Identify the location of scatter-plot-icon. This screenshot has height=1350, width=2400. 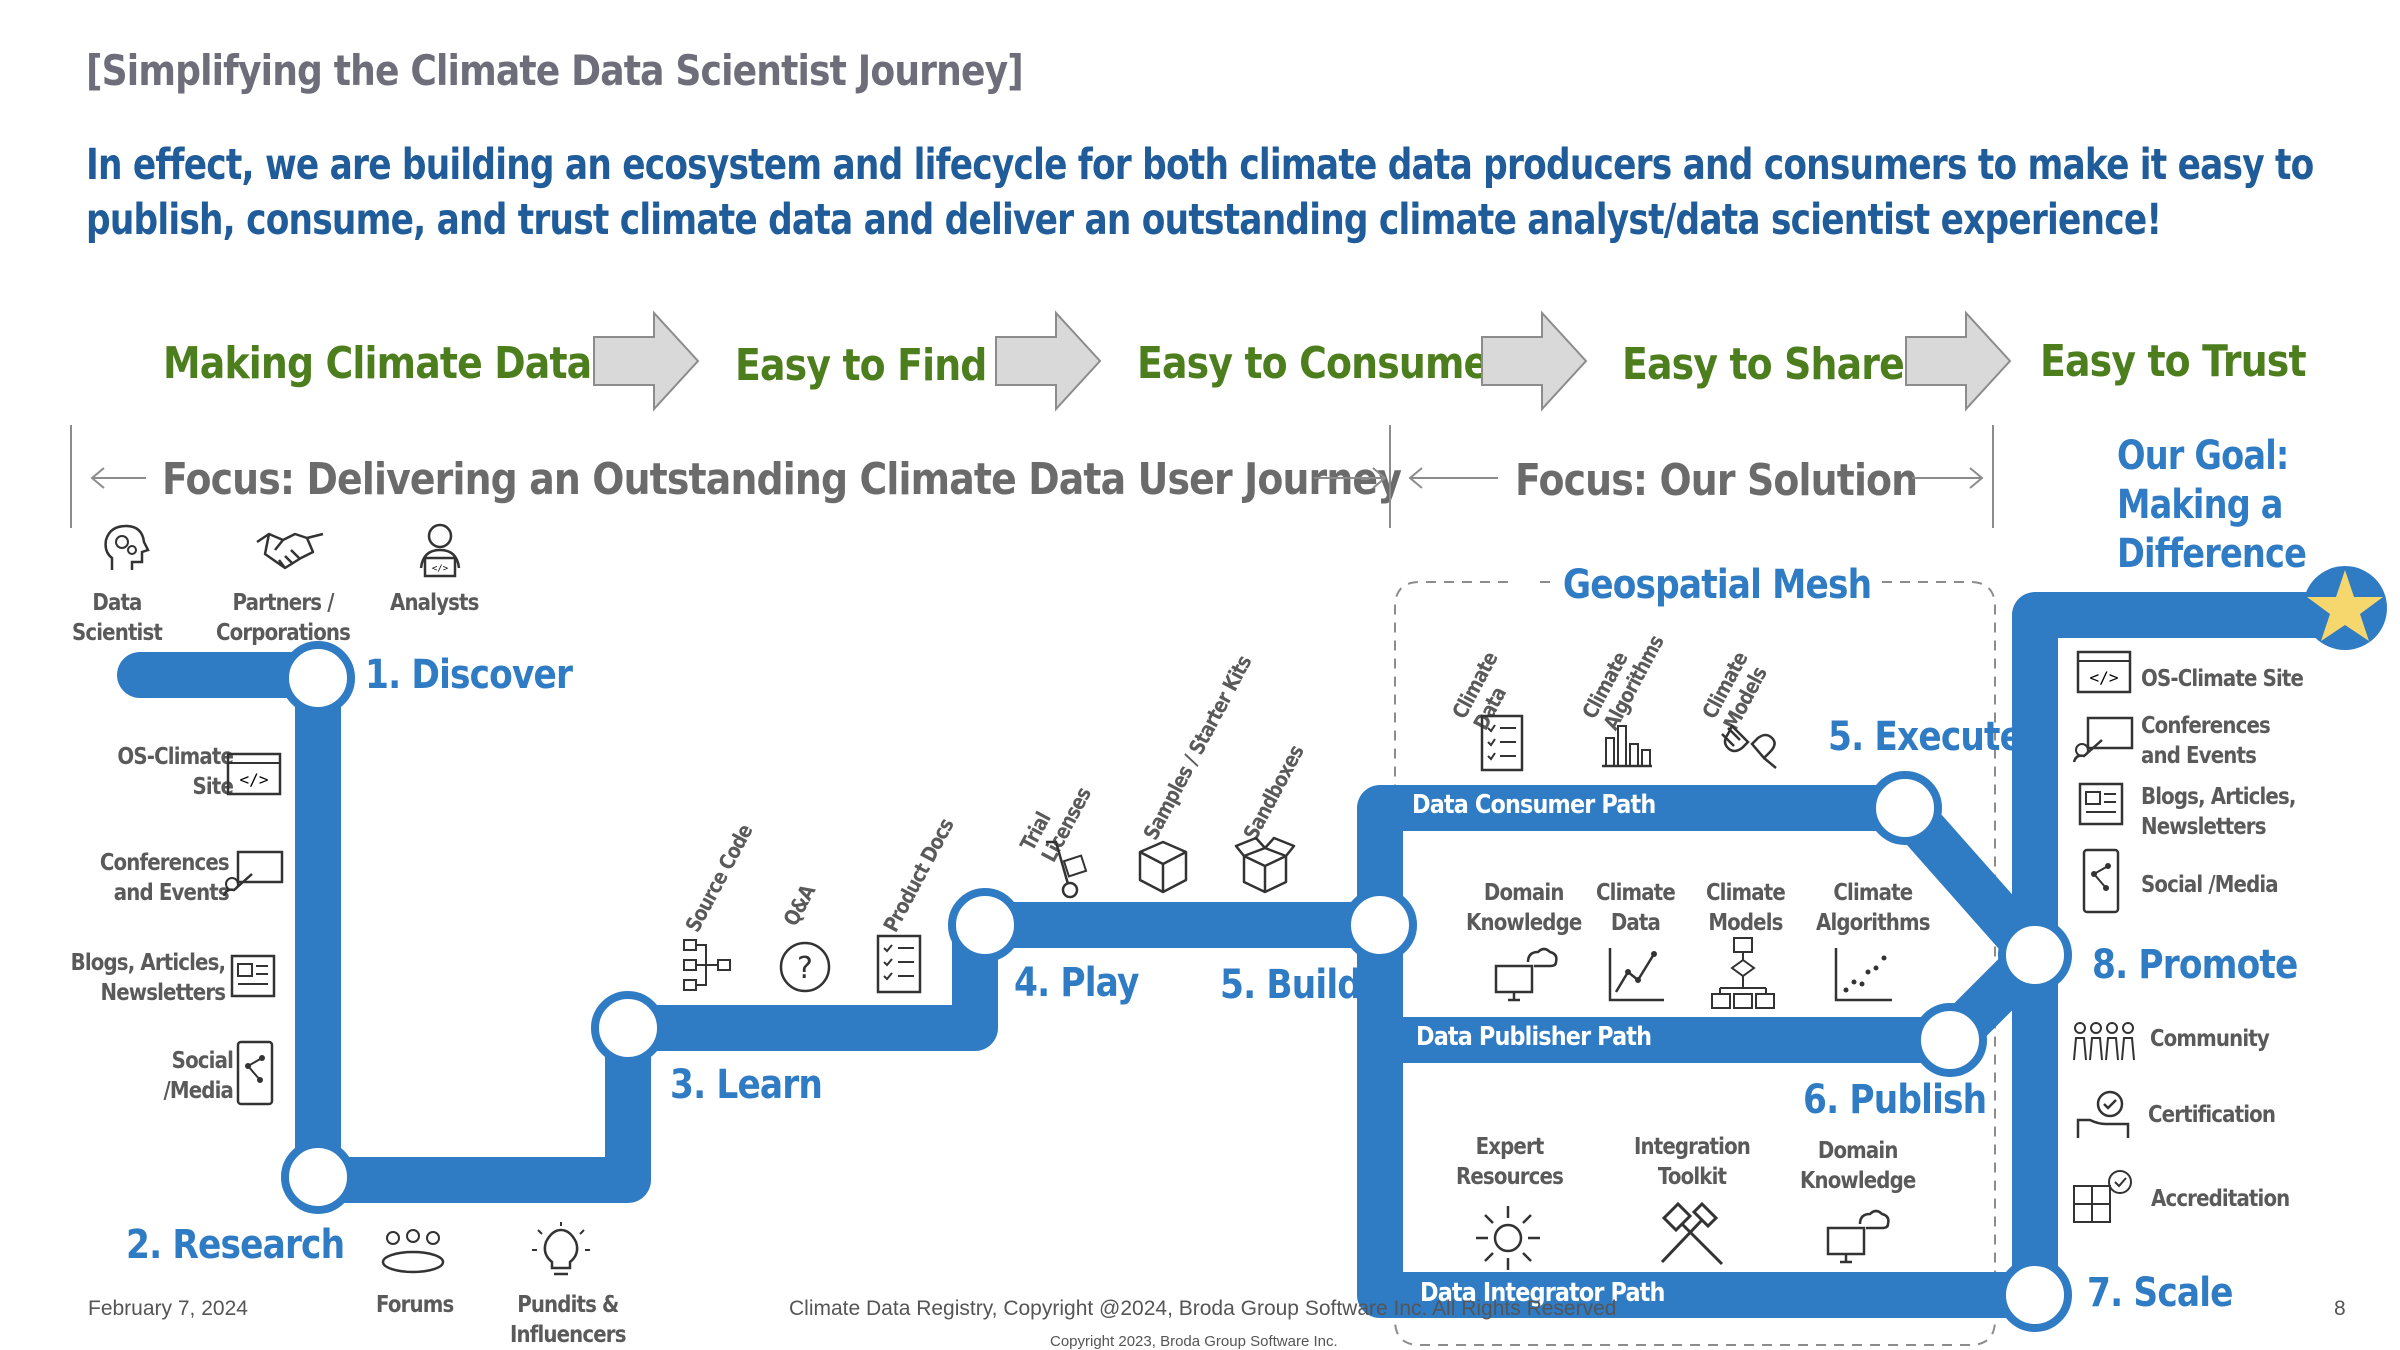
(1863, 975).